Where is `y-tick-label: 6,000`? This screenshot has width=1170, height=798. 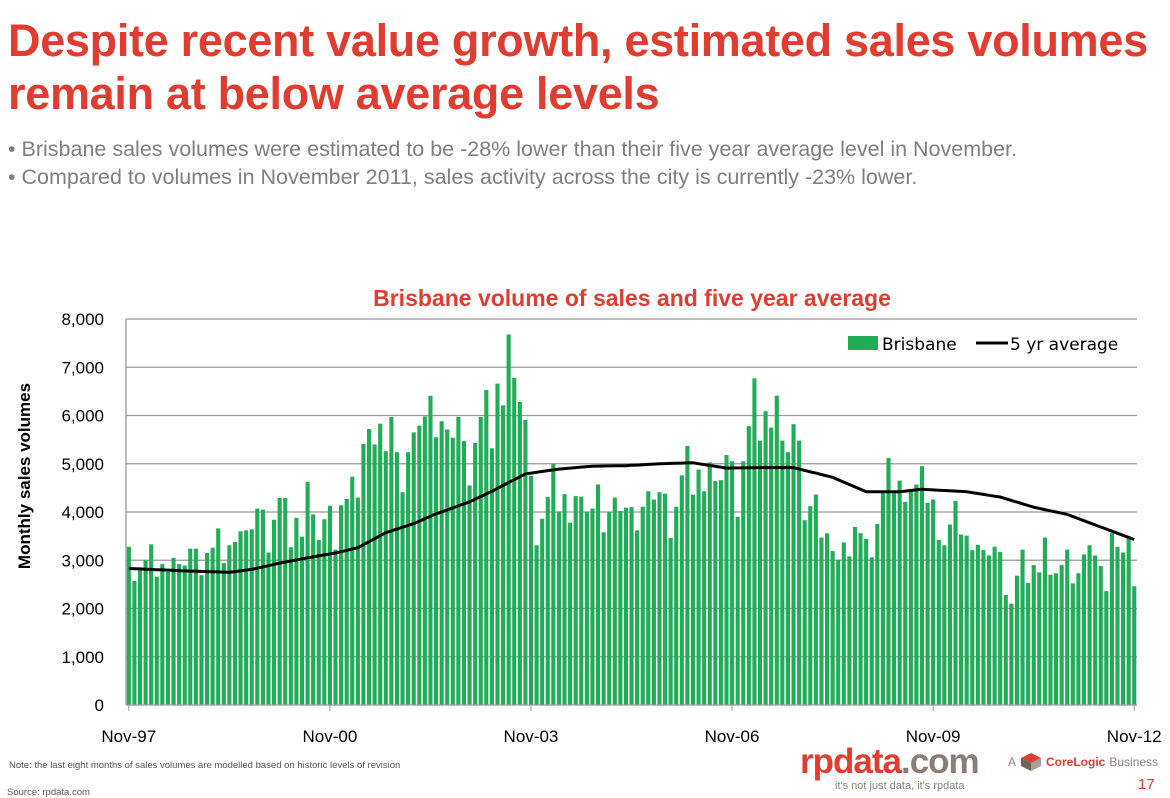 y-tick-label: 6,000 is located at coordinates (82, 416).